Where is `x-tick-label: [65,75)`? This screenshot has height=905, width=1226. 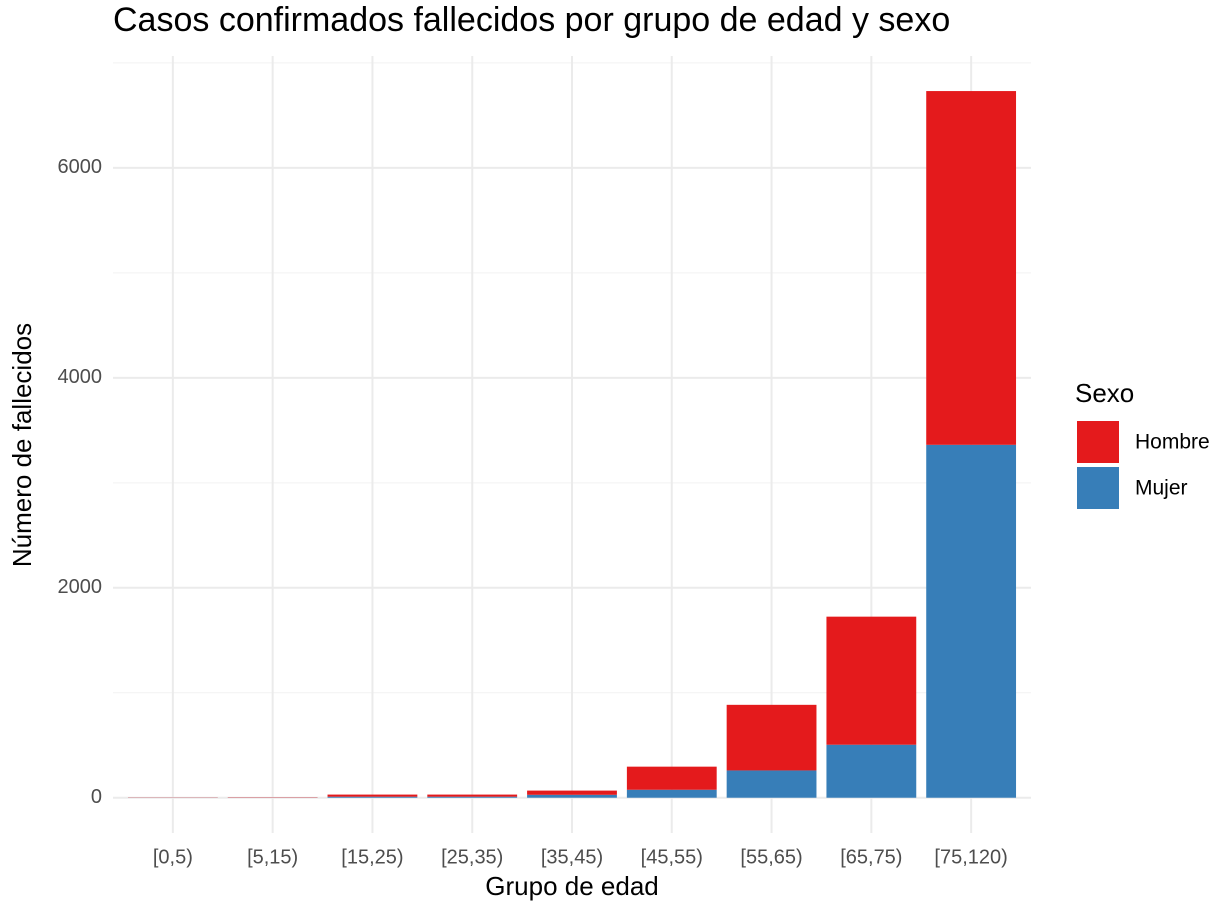
x-tick-label: [65,75) is located at coordinates (871, 857).